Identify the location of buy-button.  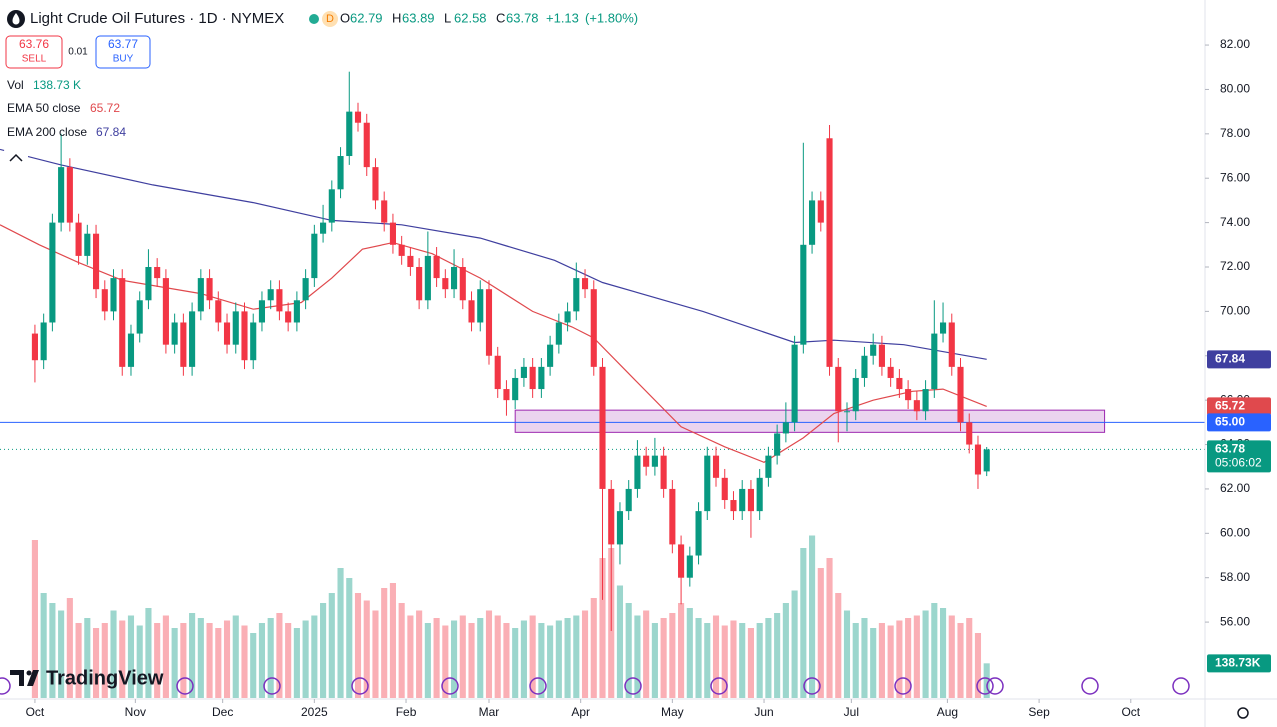
(123, 52).